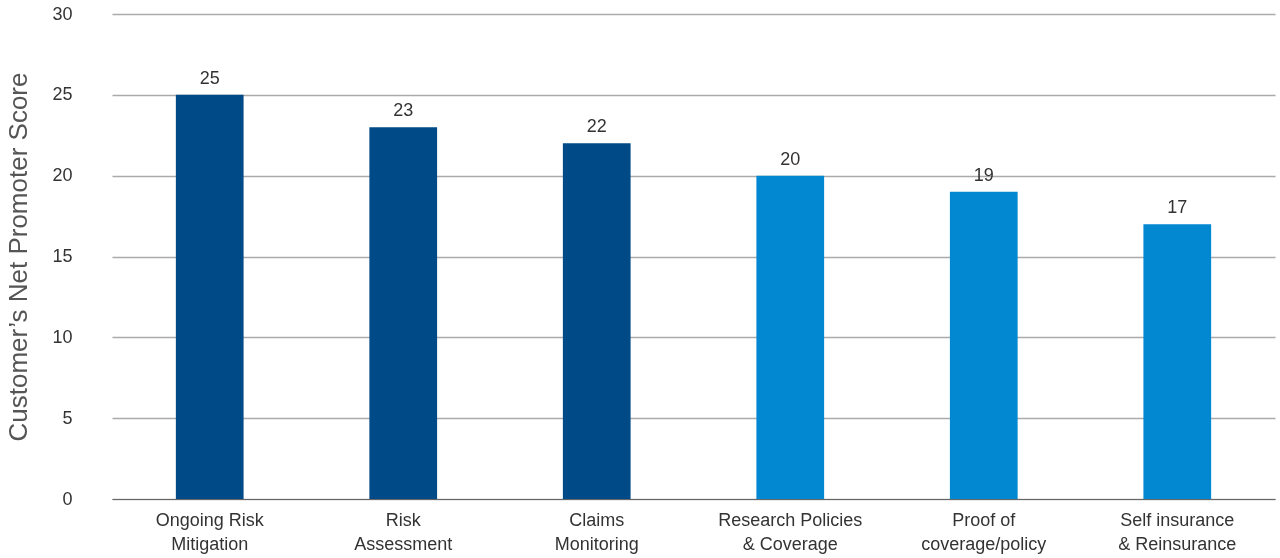  Describe the element at coordinates (18, 257) in the screenshot. I see `y-axis-title: Customer’s Net Promoter Score` at that location.